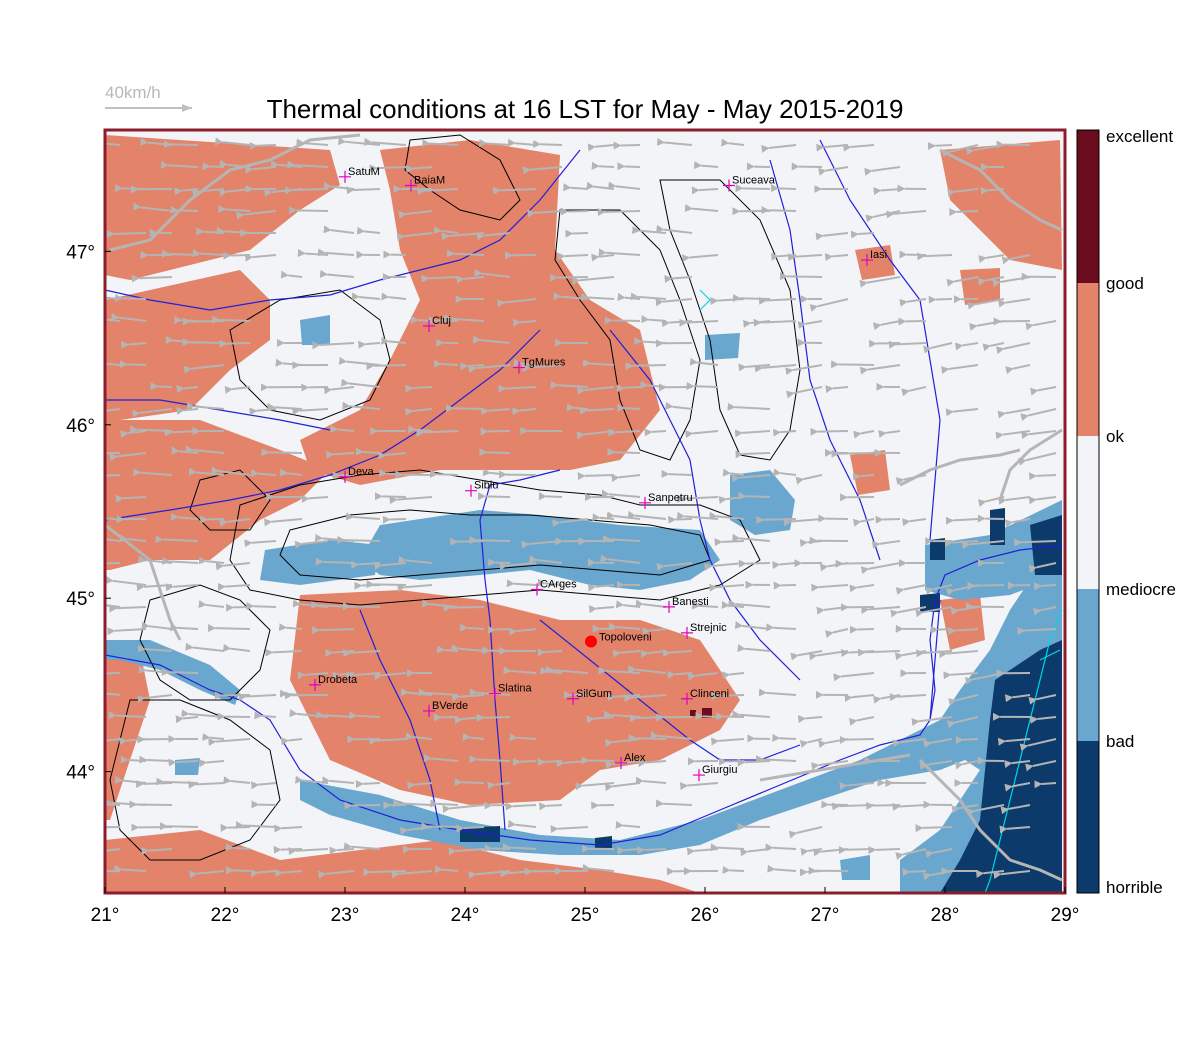 The width and height of the screenshot is (1200, 1050). What do you see at coordinates (80, 426) in the screenshot?
I see `y-tick-label: 46°` at bounding box center [80, 426].